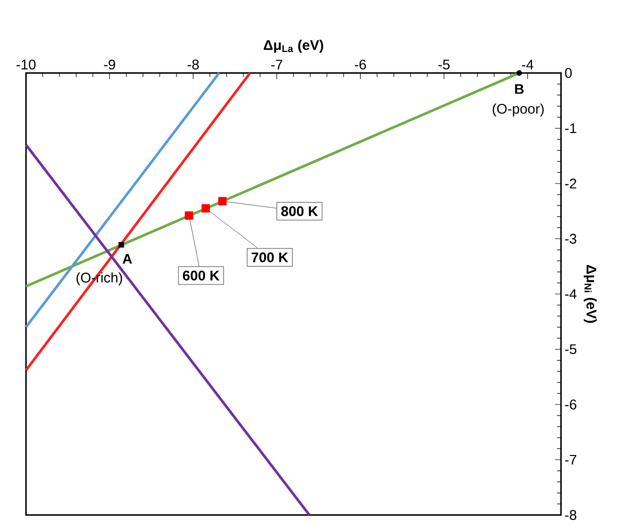  What do you see at coordinates (519, 89) in the screenshot?
I see `annotation: B` at bounding box center [519, 89].